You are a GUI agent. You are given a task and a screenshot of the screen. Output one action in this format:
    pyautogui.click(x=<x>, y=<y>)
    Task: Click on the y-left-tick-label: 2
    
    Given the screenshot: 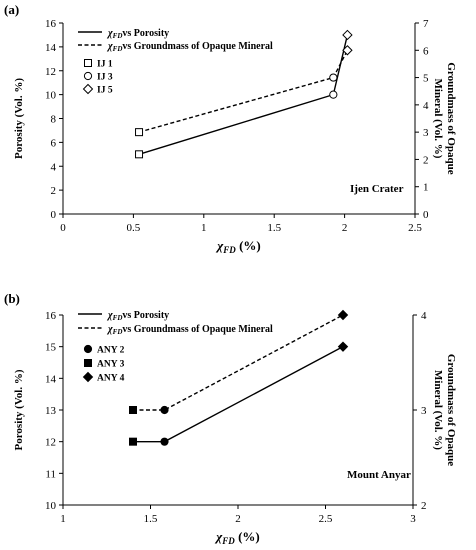 What is the action you would take?
    pyautogui.click(x=54, y=191)
    